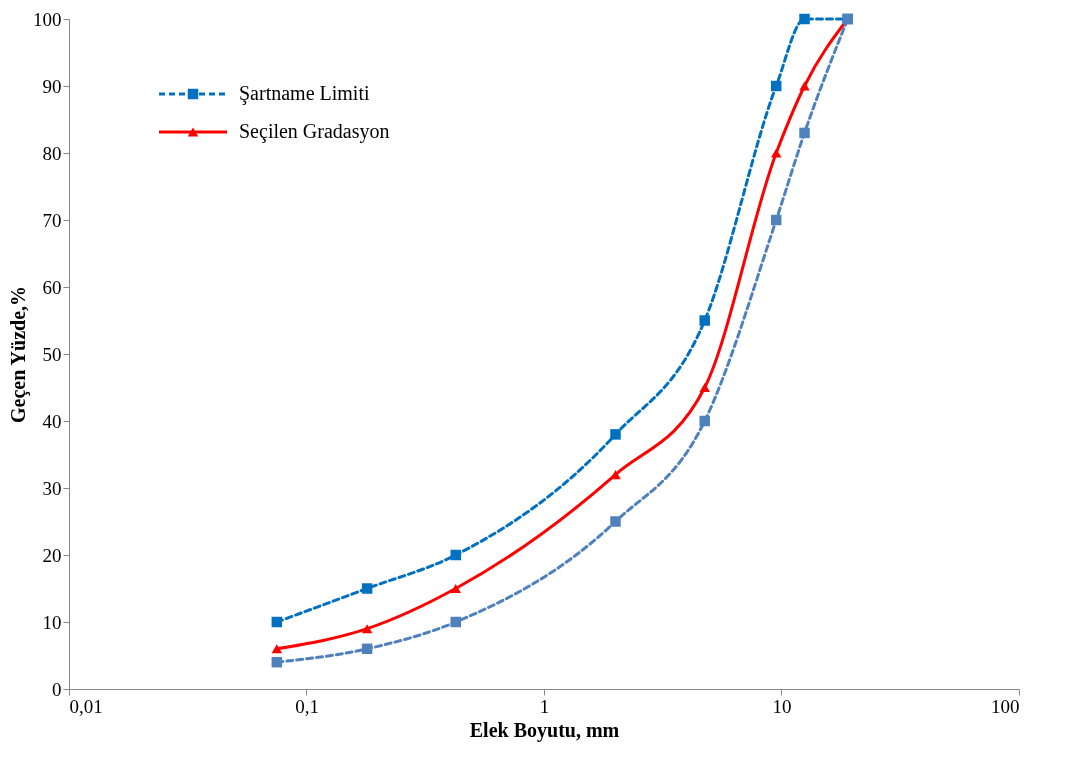  Describe the element at coordinates (1005, 706) in the screenshot. I see `x-tick-label: 100` at that location.